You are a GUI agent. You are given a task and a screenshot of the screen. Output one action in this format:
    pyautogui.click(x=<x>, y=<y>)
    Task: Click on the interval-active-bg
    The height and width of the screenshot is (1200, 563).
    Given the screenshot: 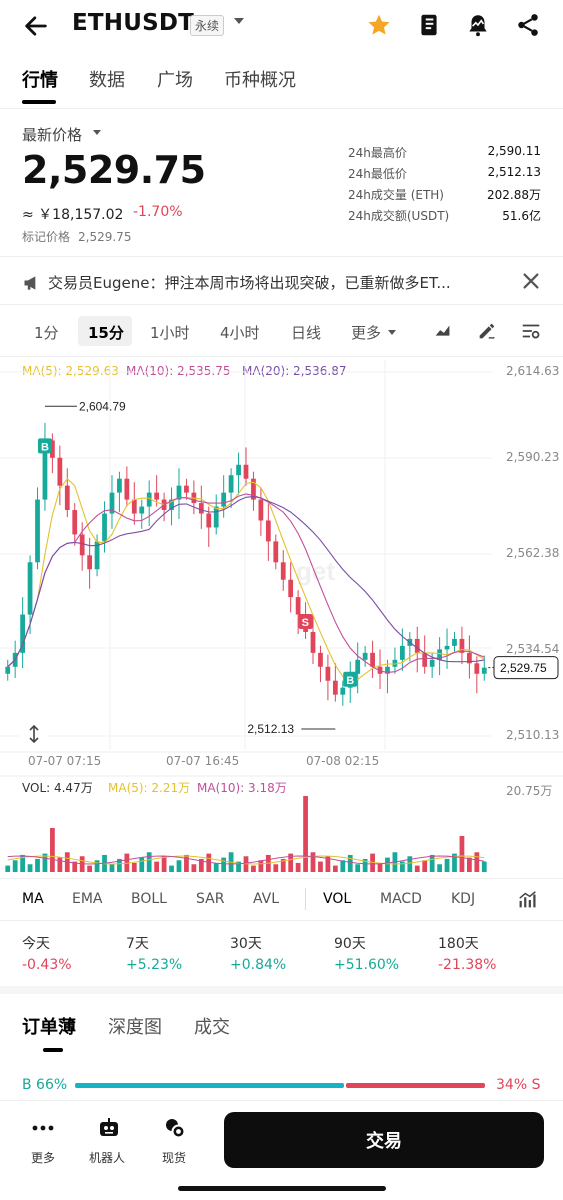 What is the action you would take?
    pyautogui.click(x=105, y=331)
    